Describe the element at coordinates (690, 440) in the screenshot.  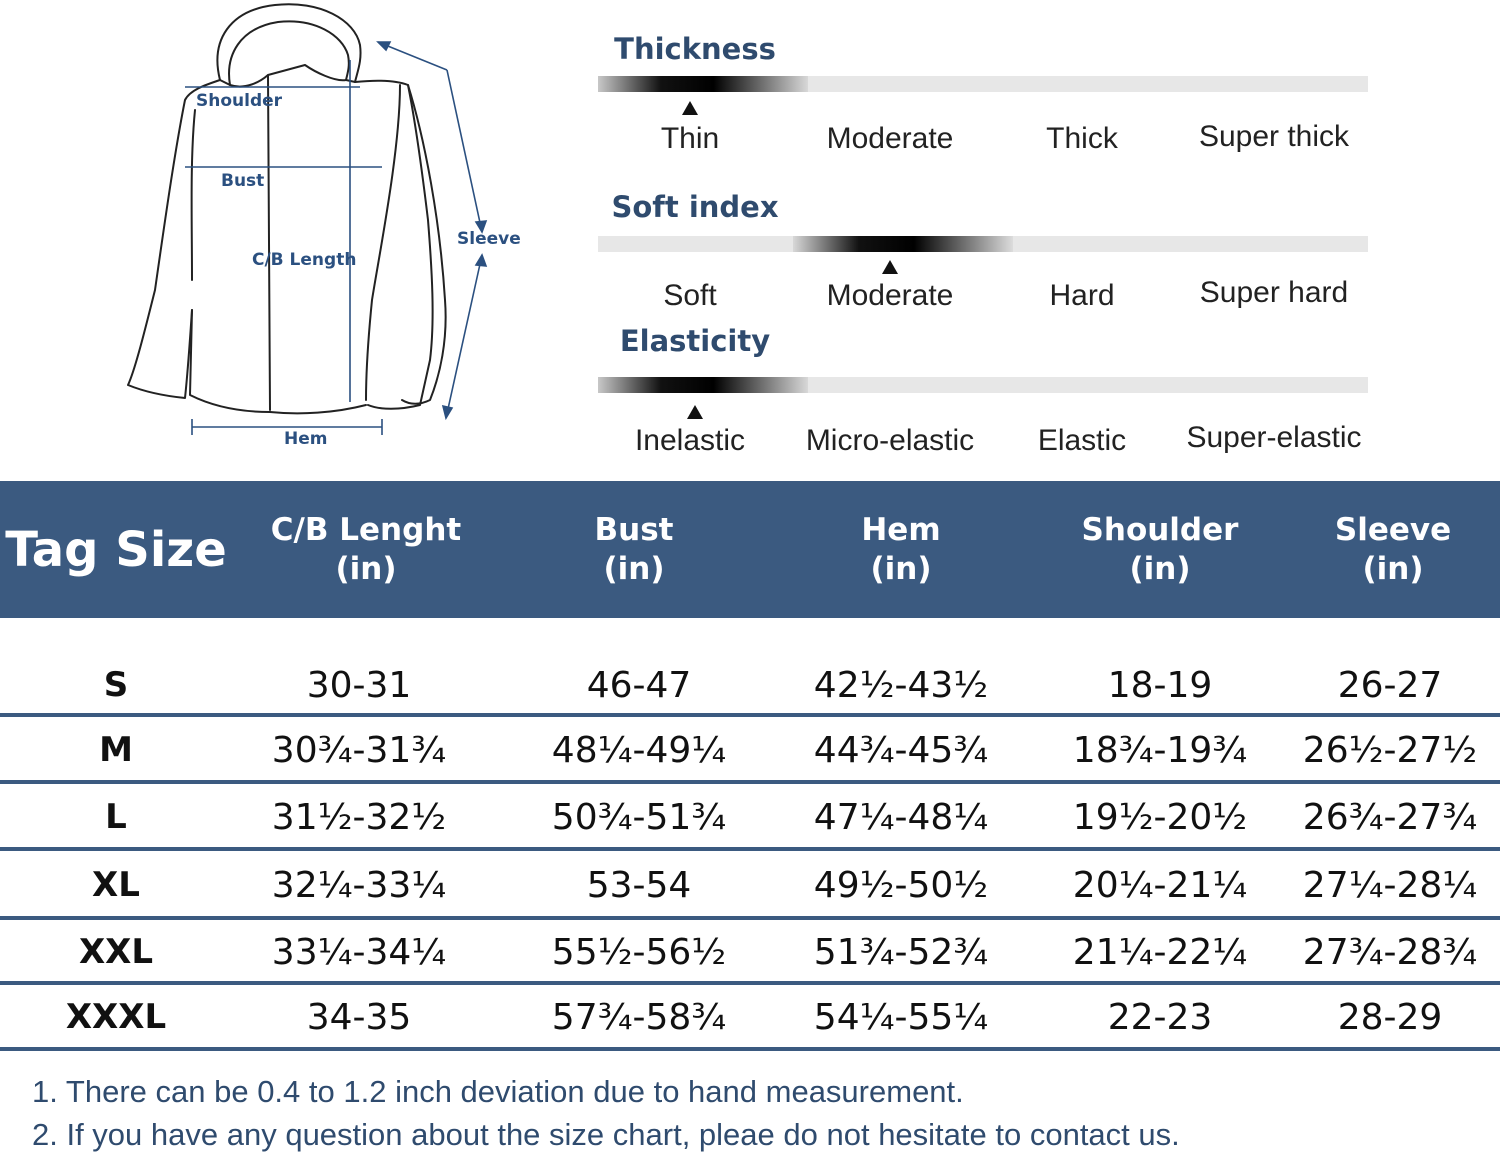
I see `elasticity-option-inelastic: Inelastic` at that location.